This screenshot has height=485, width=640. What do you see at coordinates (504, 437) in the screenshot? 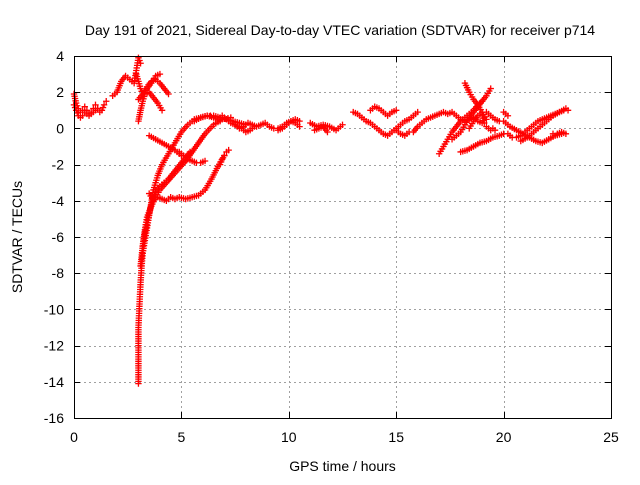
I see `x-tick-label: 20` at bounding box center [504, 437].